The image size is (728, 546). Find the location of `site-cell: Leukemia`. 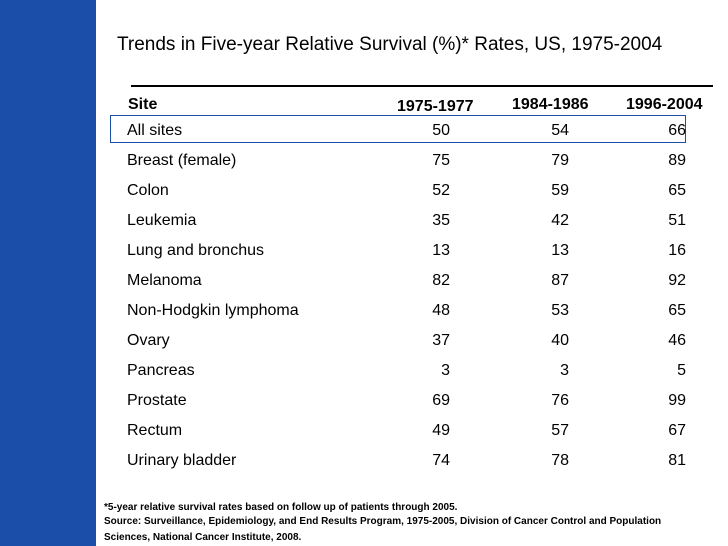

site-cell: Leukemia is located at coordinates (162, 220).